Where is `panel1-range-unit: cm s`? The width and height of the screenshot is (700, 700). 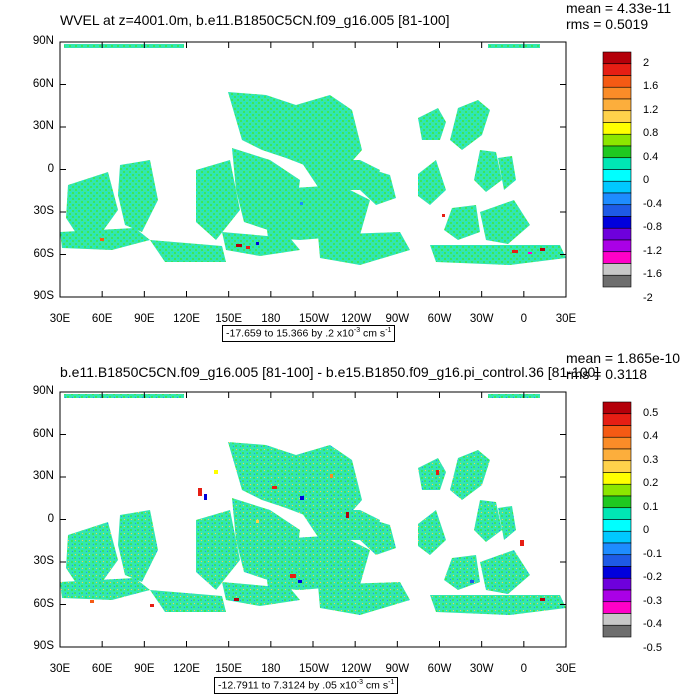 panel1-range-unit: cm s is located at coordinates (373, 333).